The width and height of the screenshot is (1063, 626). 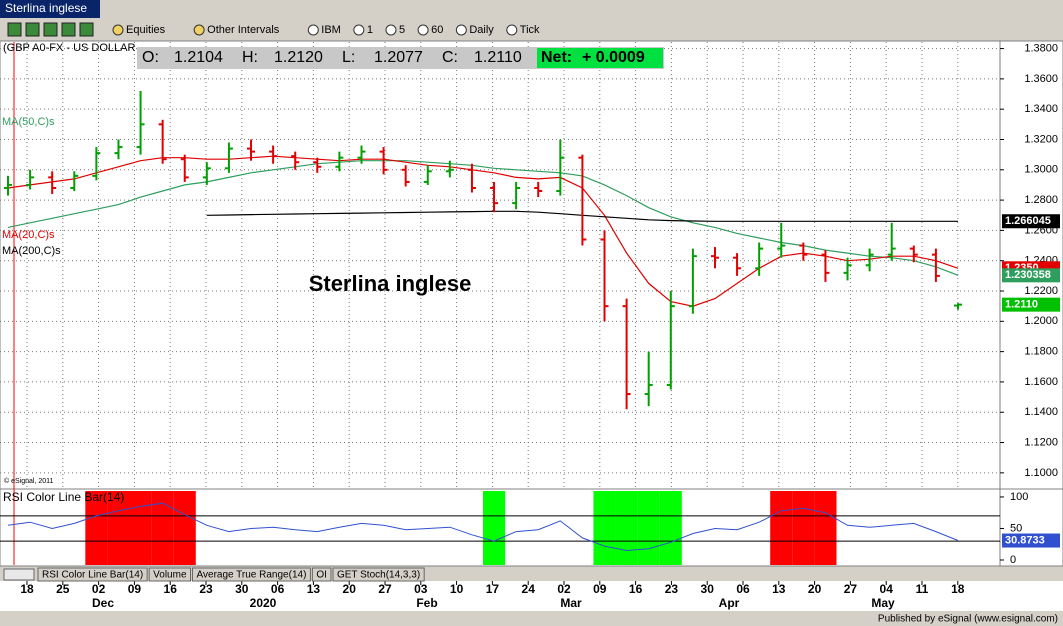 I want to click on toolbar-button: Tick, so click(x=530, y=30).